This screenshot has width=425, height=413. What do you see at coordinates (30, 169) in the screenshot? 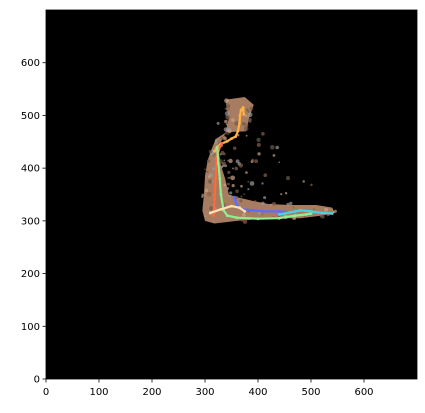
I see `y-tick-label: 400` at bounding box center [30, 169].